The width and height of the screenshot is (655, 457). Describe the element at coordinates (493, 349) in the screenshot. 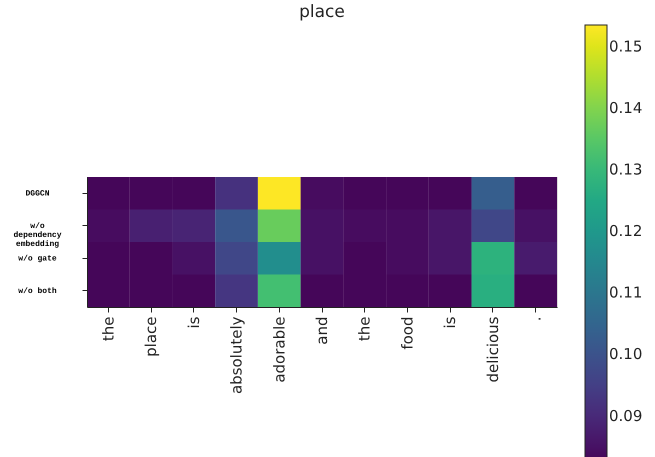

I see `x-tick-label: delicious` at that location.